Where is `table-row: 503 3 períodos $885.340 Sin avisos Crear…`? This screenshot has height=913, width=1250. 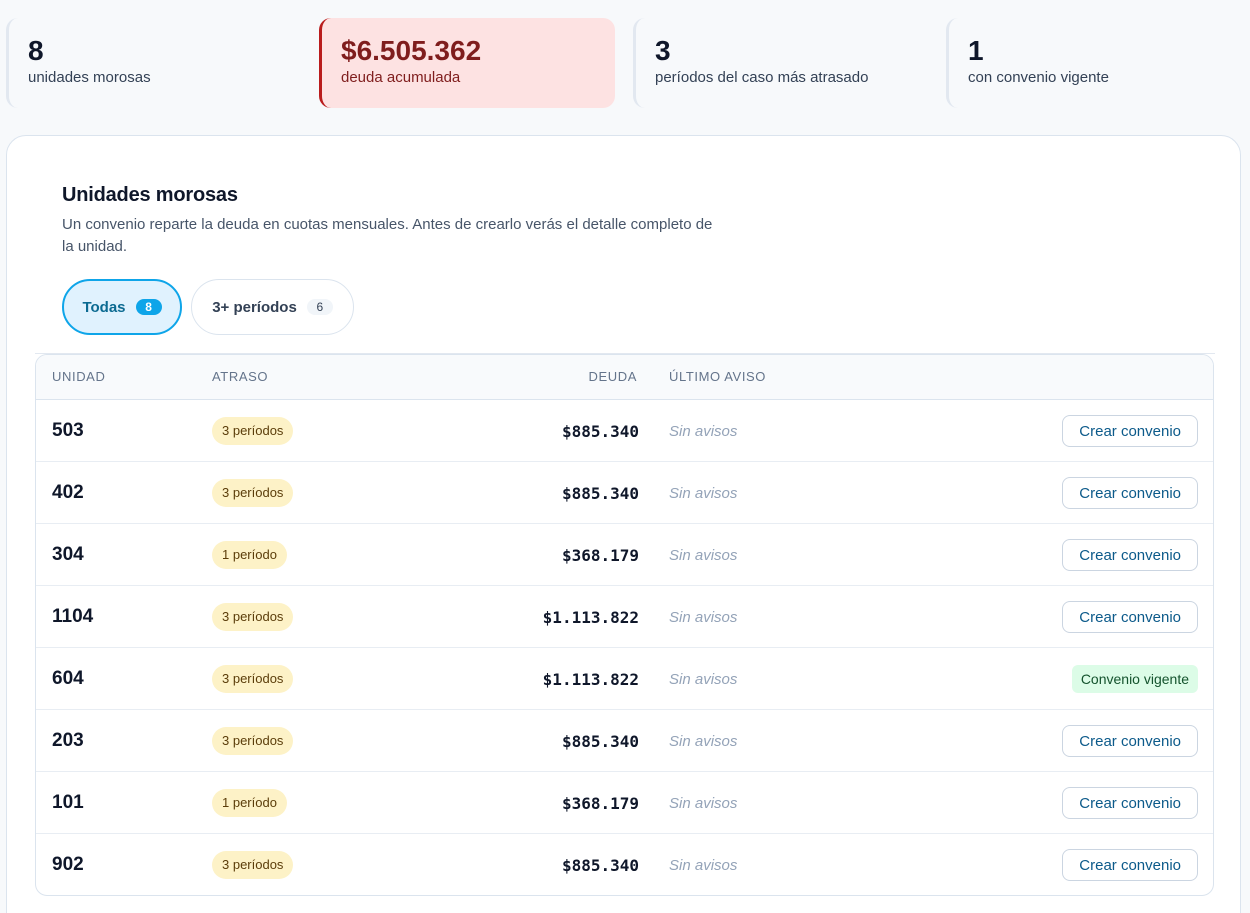
table-row: 503 3 períodos $885.340 Sin avisos Crear… is located at coordinates (624, 431).